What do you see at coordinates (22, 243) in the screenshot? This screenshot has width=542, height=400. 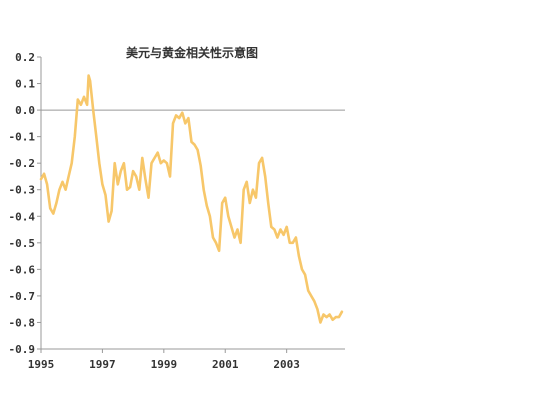 I see `y-tick-label: -0.5` at bounding box center [22, 243].